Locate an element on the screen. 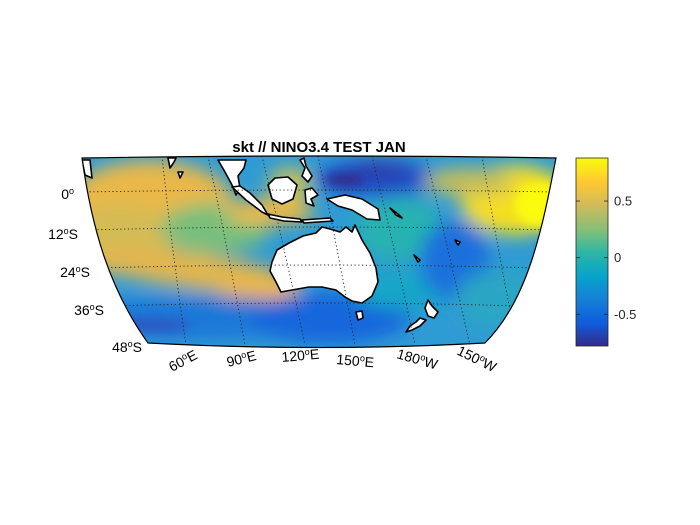 The image size is (700, 525). lon-label-180w: 180oW is located at coordinates (417, 359).